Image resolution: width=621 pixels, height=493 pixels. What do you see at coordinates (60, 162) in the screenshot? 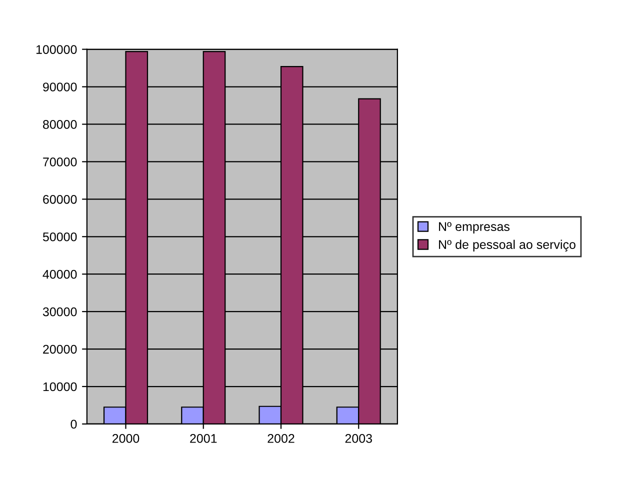
I see `y-tick-label: 70000` at bounding box center [60, 162].